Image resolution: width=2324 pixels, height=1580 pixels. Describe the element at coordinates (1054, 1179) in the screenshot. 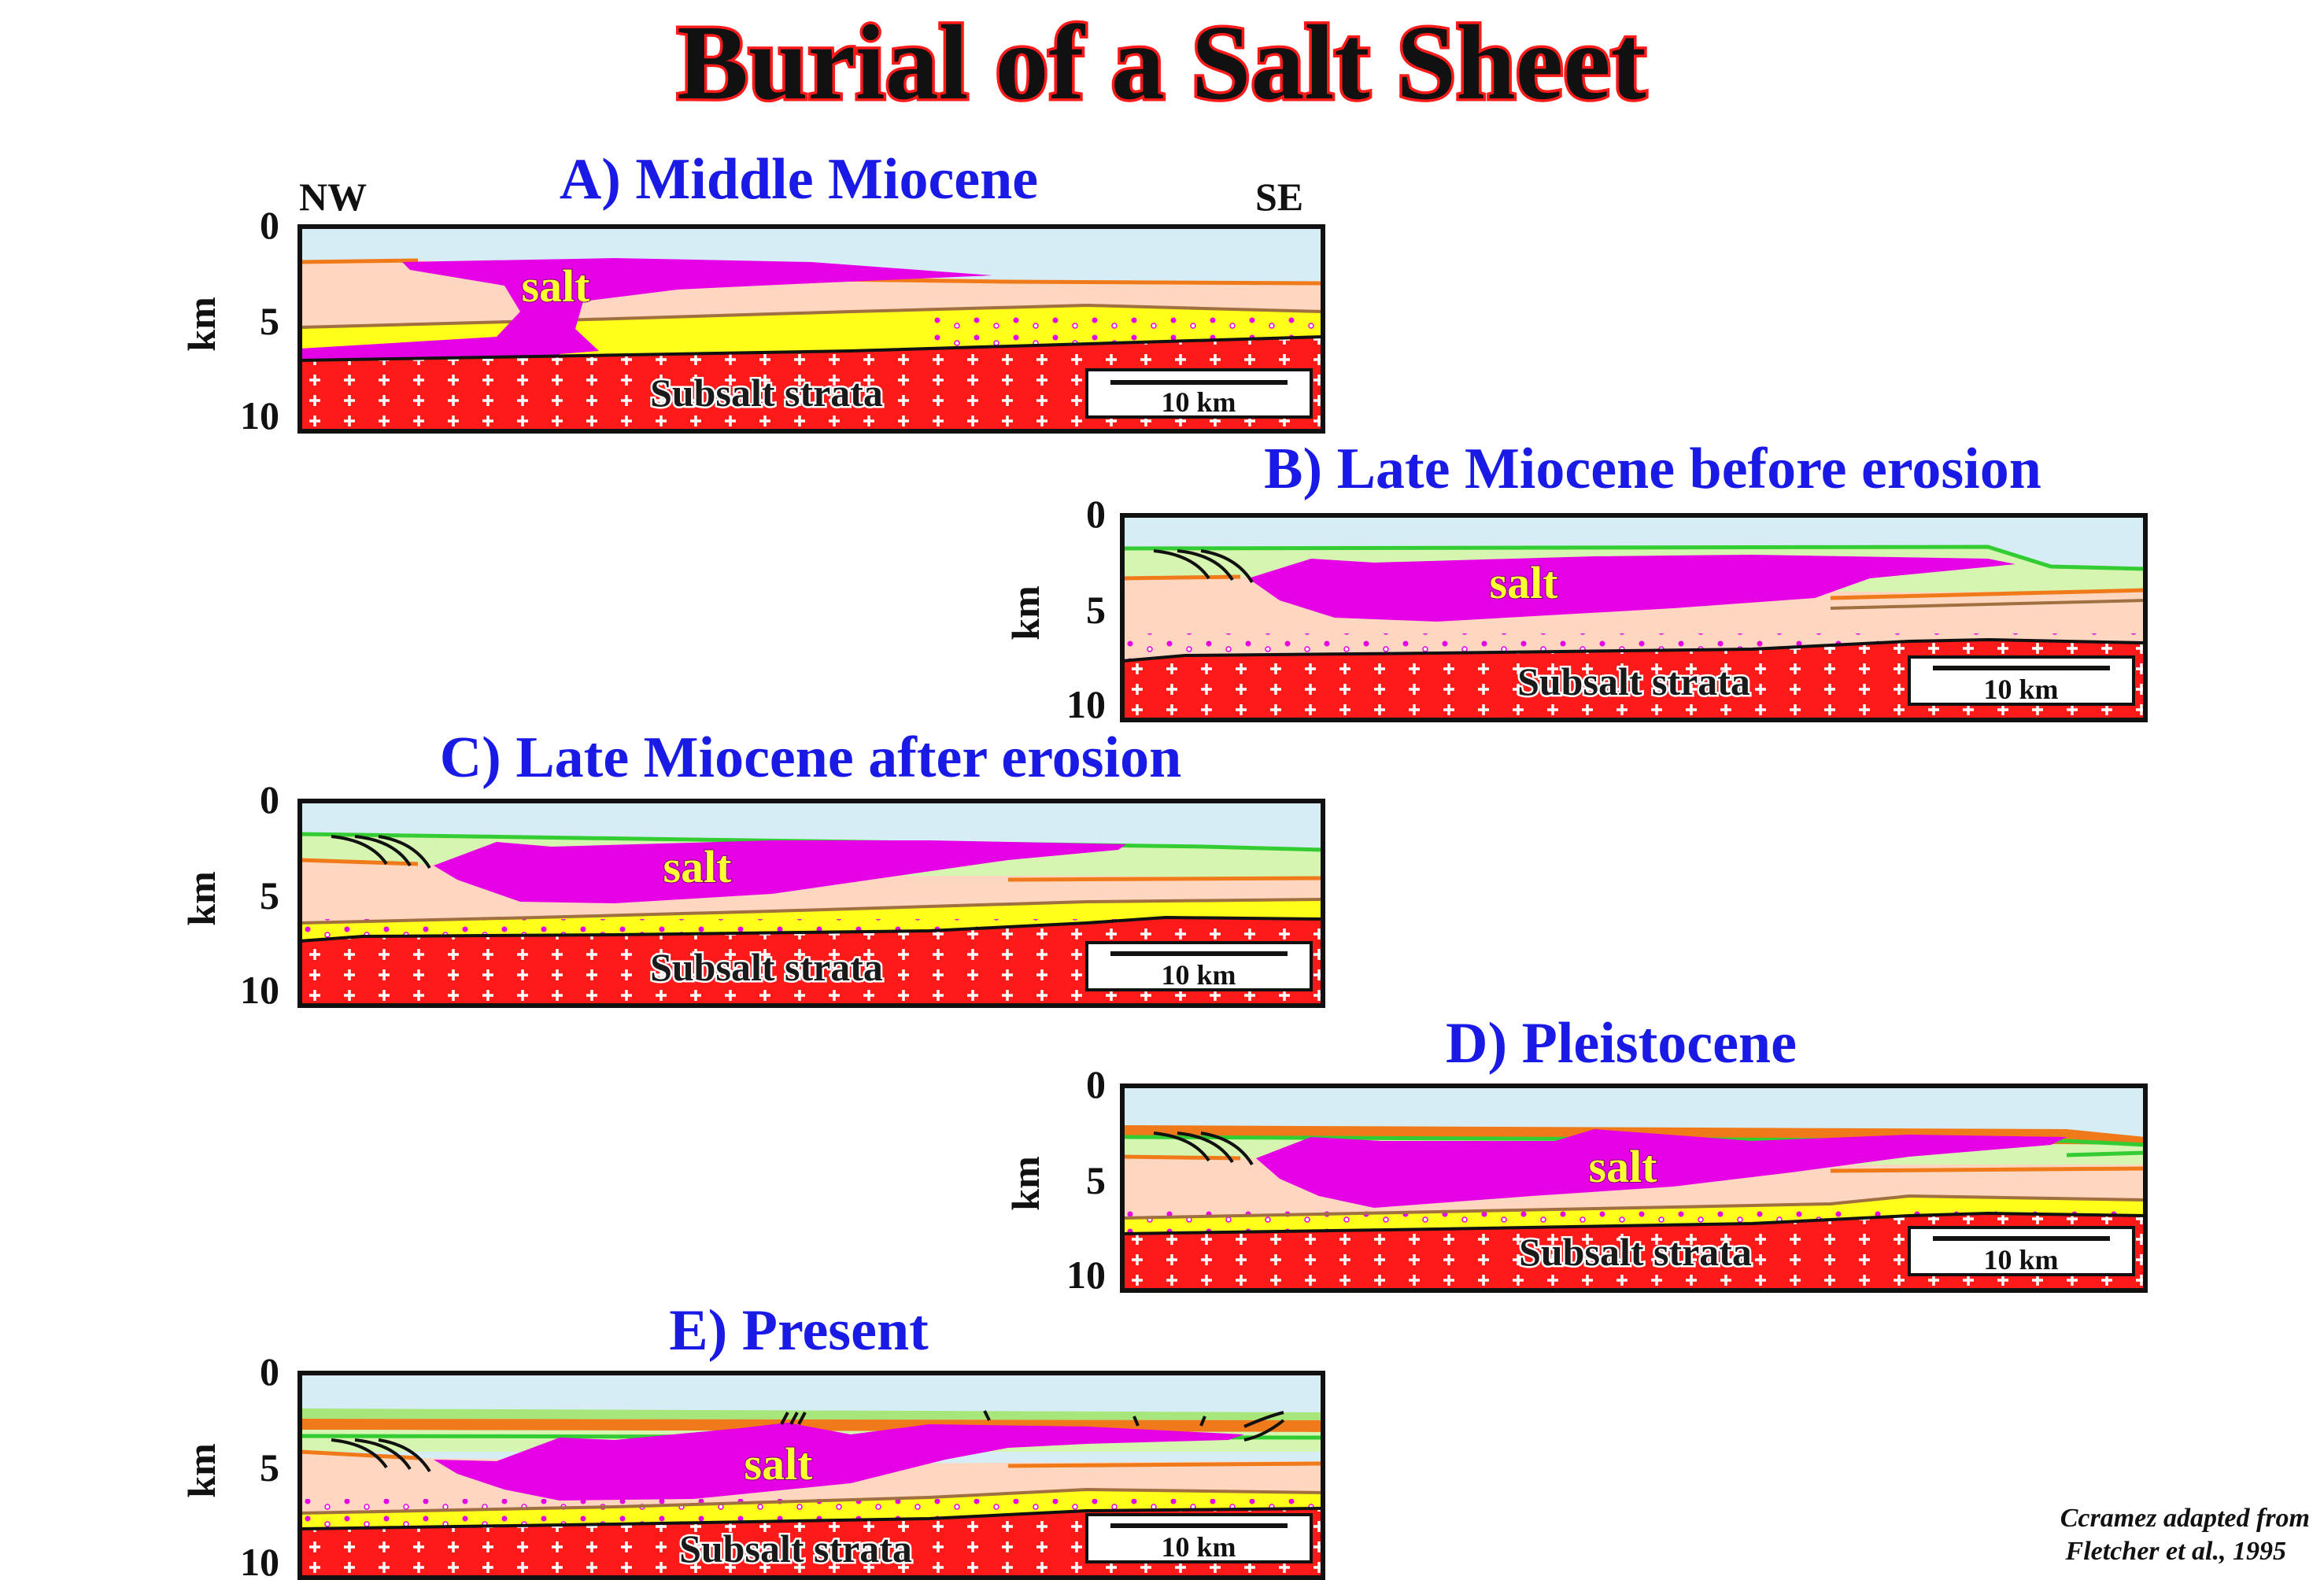

I see `depth-axis-d: 0 5 10 km` at that location.